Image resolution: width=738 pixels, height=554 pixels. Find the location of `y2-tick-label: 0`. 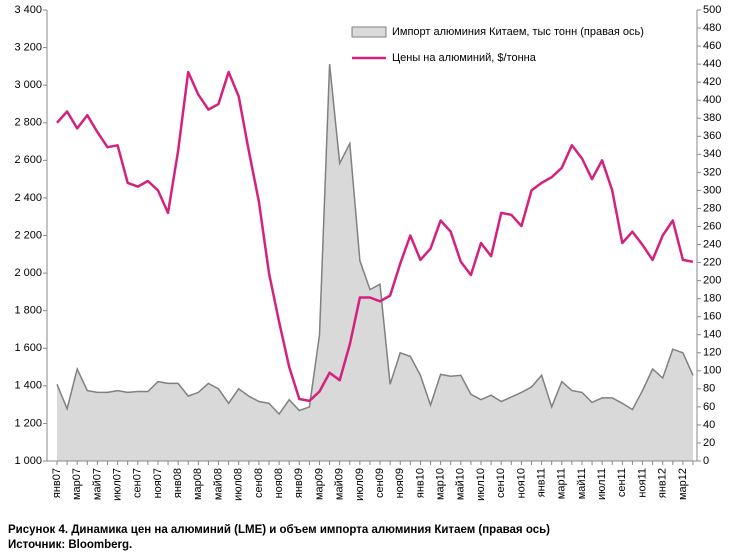

y2-tick-label: 0 is located at coordinates (706, 461).